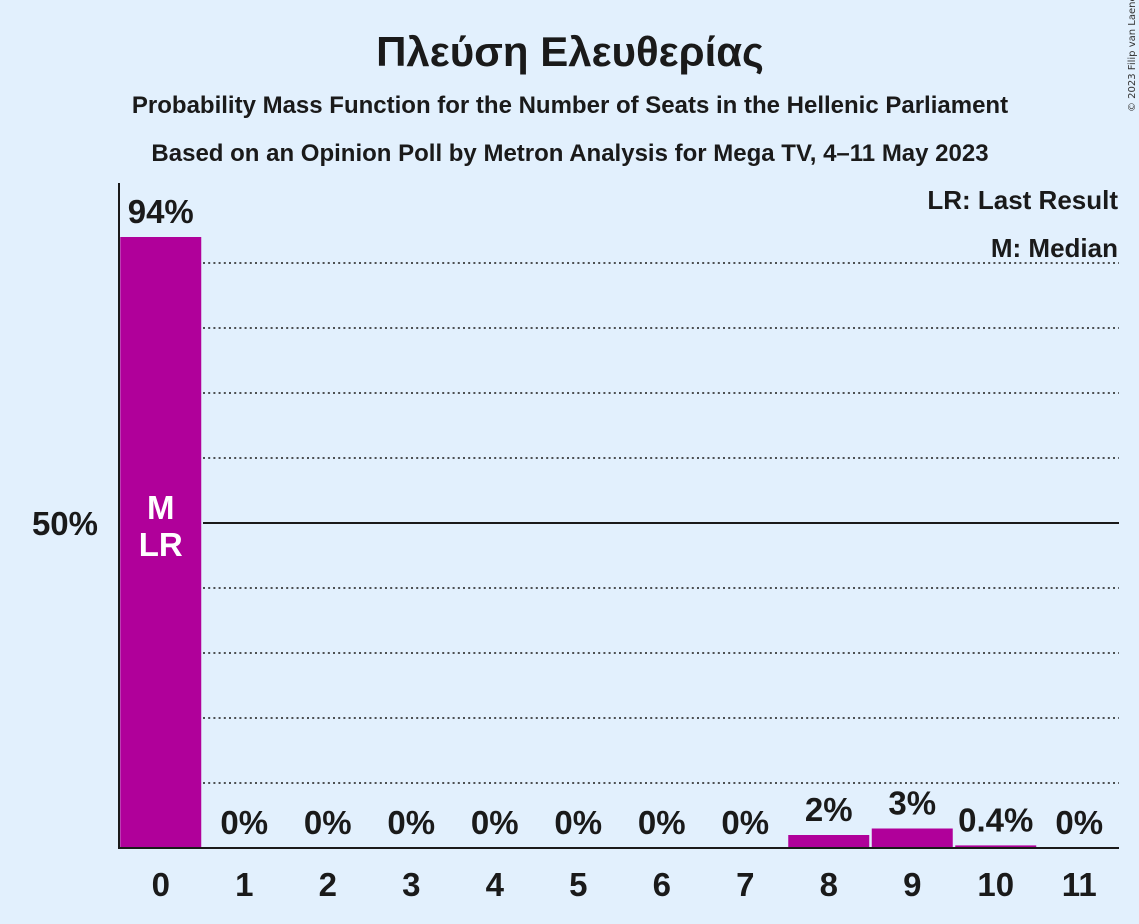  What do you see at coordinates (1079, 822) in the screenshot?
I see `data-label-11: 0%` at bounding box center [1079, 822].